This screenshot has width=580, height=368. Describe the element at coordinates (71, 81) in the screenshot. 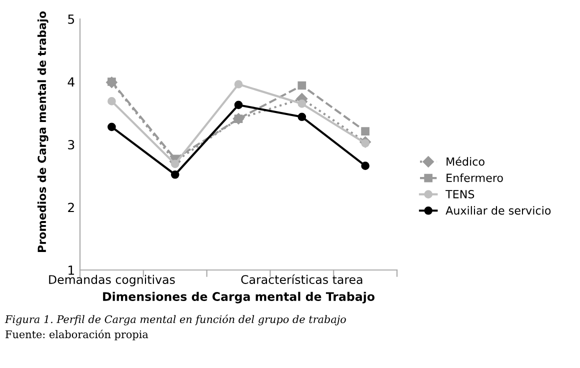

I see `y-tick-label: 4` at that location.